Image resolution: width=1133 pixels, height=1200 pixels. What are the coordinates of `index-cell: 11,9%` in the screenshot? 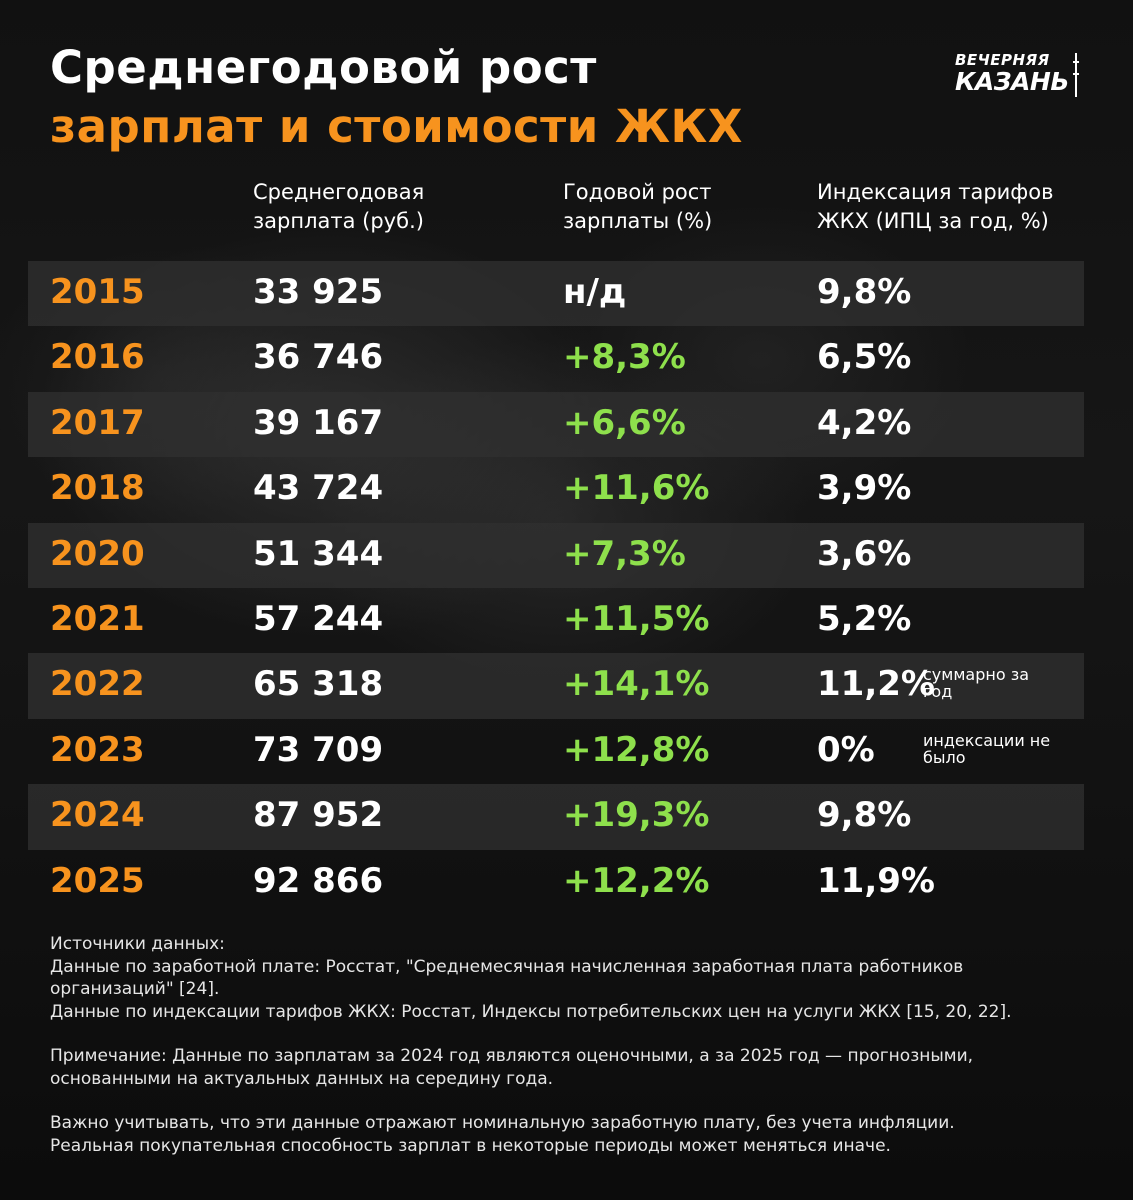 It's located at (876, 880).